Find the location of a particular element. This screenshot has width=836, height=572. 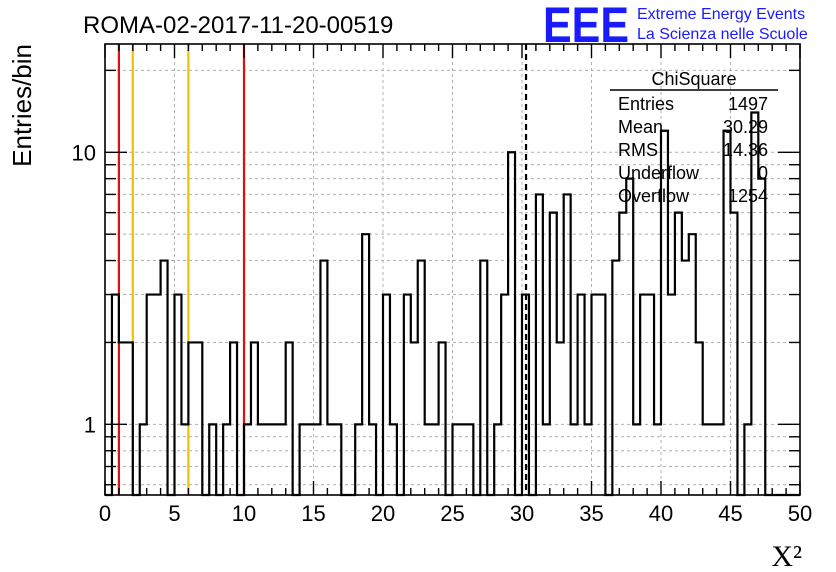

x-tick-label: 0 is located at coordinates (105, 513).